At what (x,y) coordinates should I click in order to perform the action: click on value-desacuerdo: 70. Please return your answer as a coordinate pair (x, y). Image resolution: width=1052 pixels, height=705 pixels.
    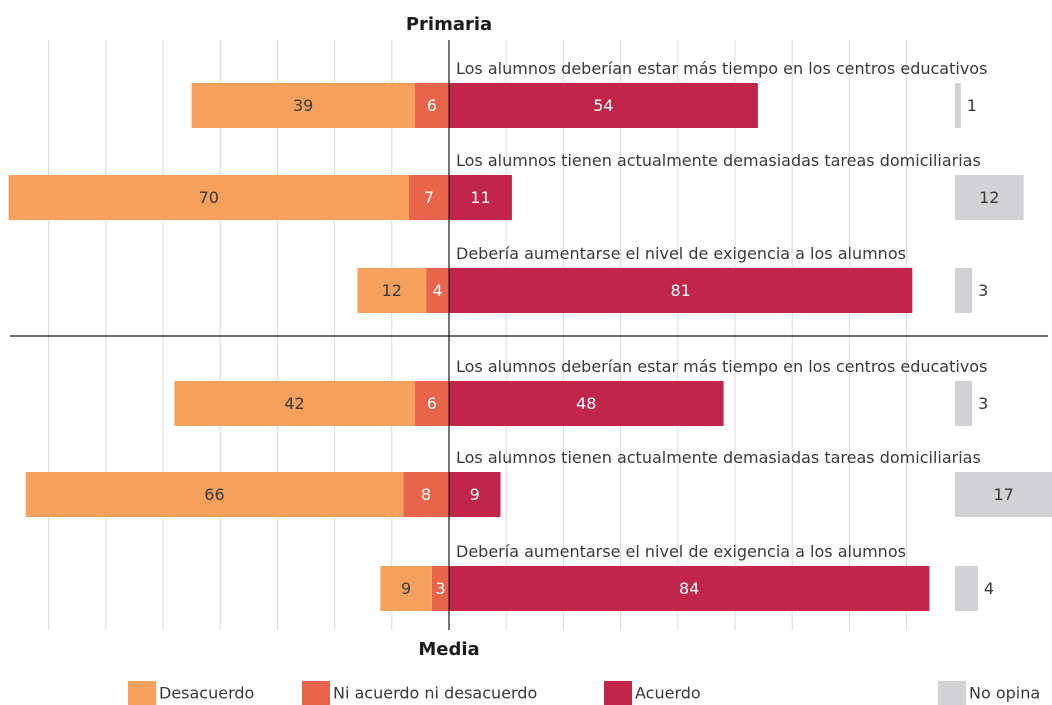
    Looking at the image, I should click on (209, 197).